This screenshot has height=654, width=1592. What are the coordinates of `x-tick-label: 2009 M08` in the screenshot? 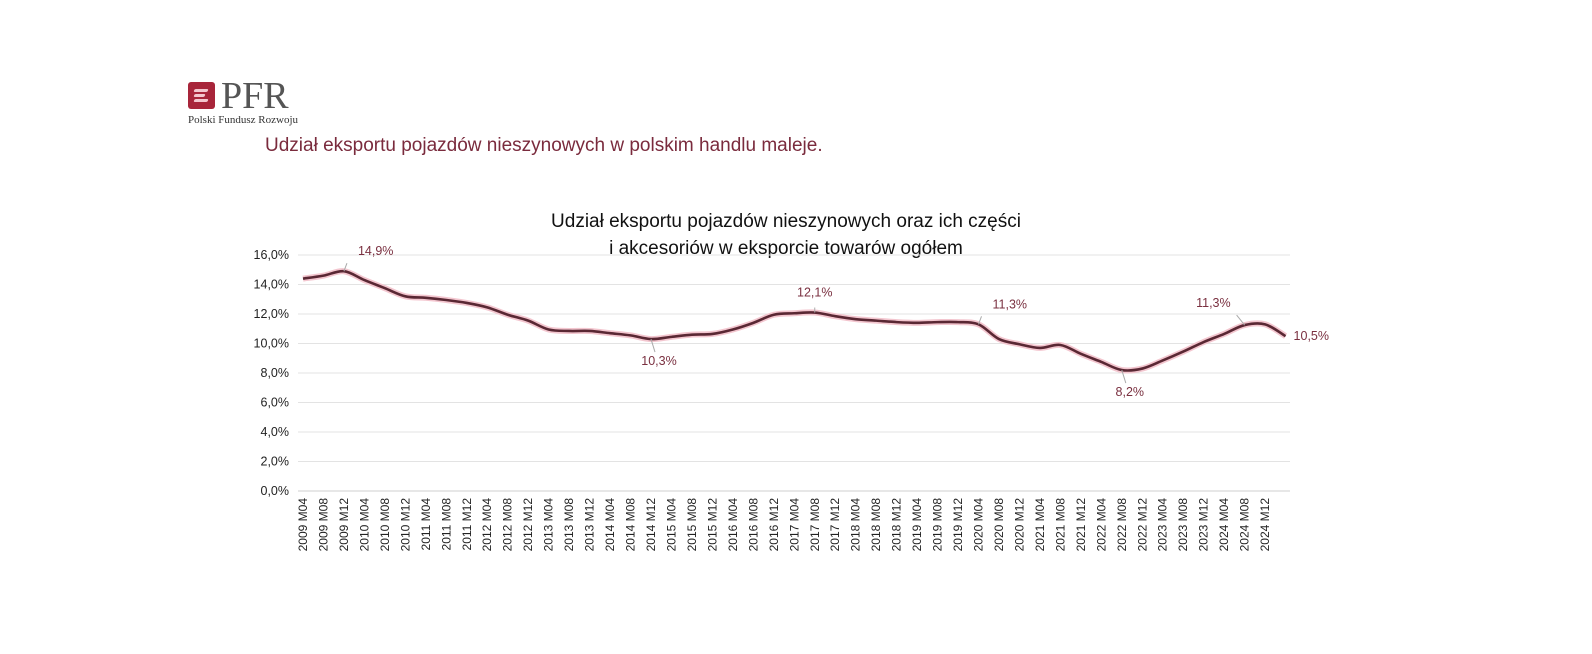 It's located at (323, 525).